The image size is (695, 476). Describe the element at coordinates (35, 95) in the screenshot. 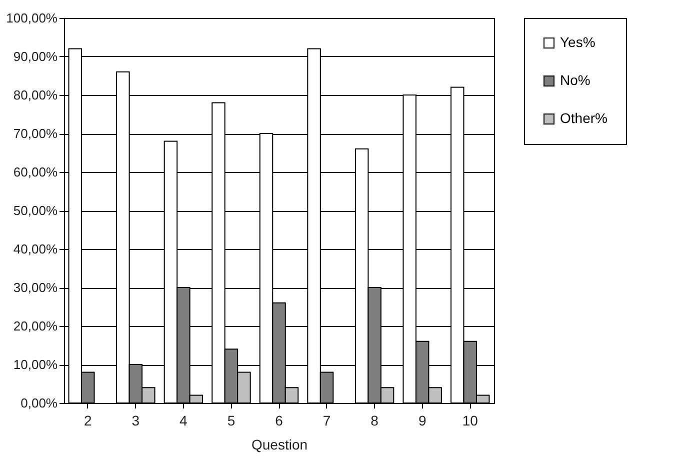

I see `y-tick-label: 80,00%` at that location.